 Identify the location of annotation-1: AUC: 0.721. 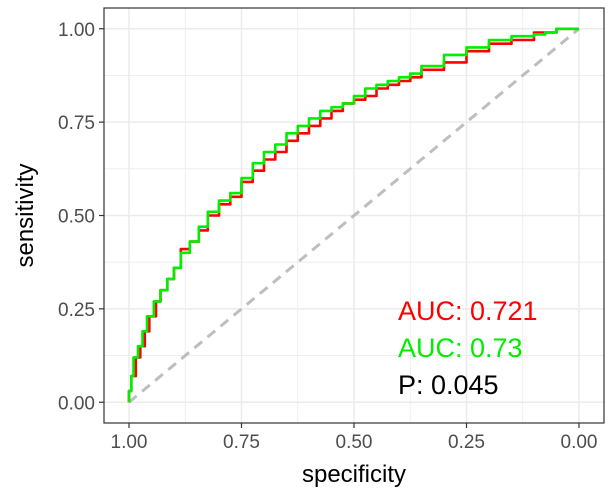
(468, 311).